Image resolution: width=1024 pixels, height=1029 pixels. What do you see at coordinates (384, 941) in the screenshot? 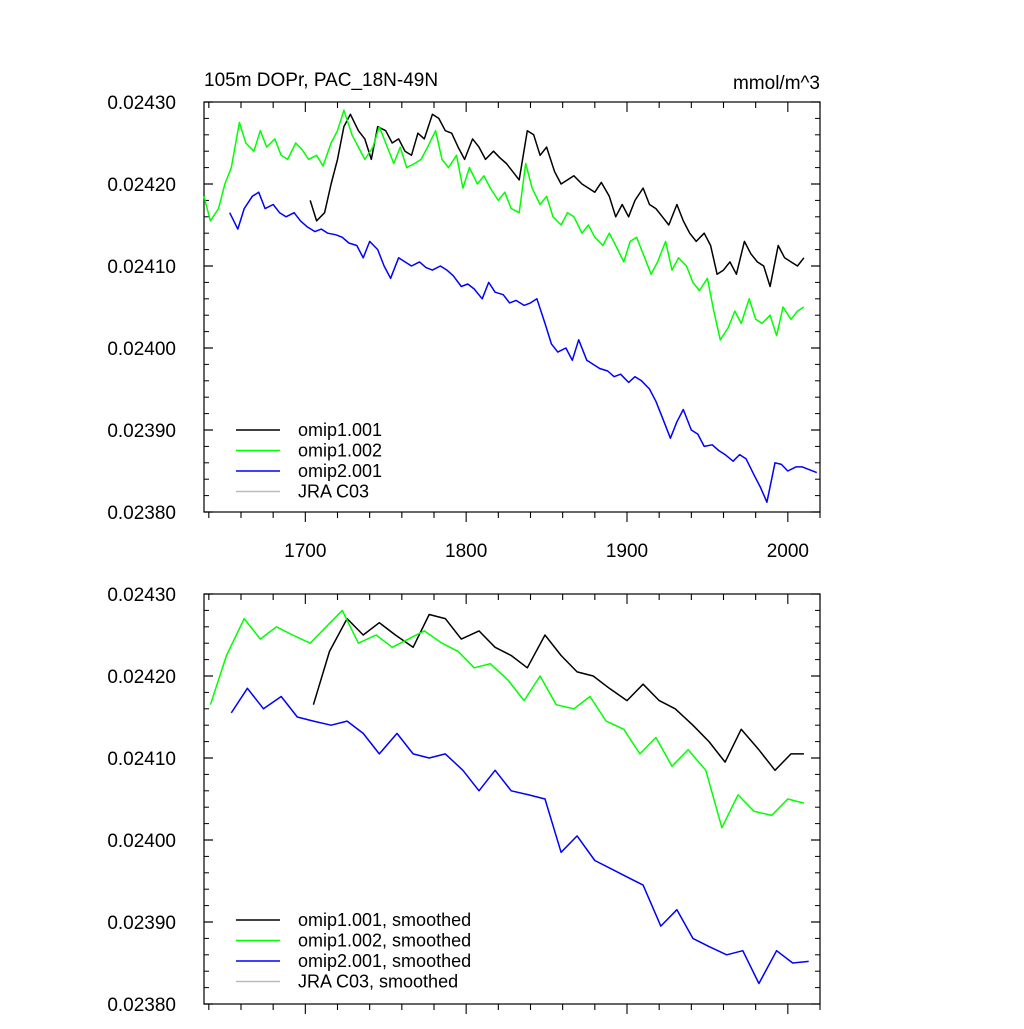
I see `legend-label: omip1.002, smoothed` at bounding box center [384, 941].